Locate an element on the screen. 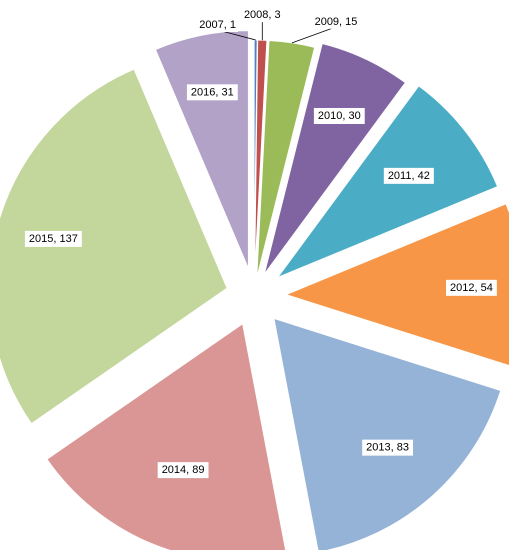 This screenshot has height=550, width=509. slice-label-2015: 2015, 137 is located at coordinates (53, 239).